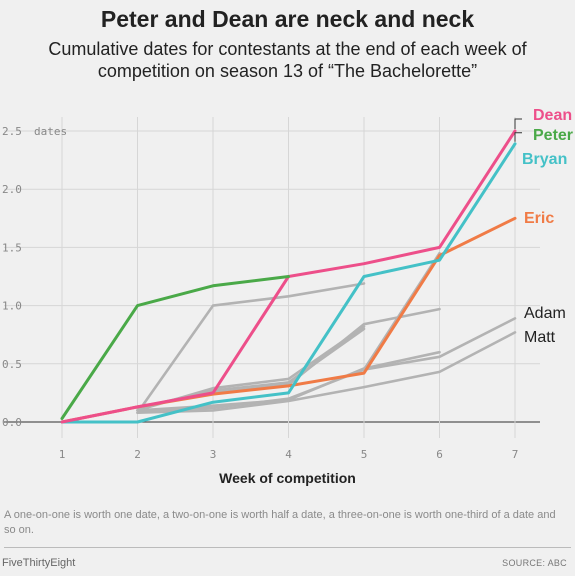 The width and height of the screenshot is (575, 576). I want to click on x-axis-label: Week of competition, so click(287, 478).